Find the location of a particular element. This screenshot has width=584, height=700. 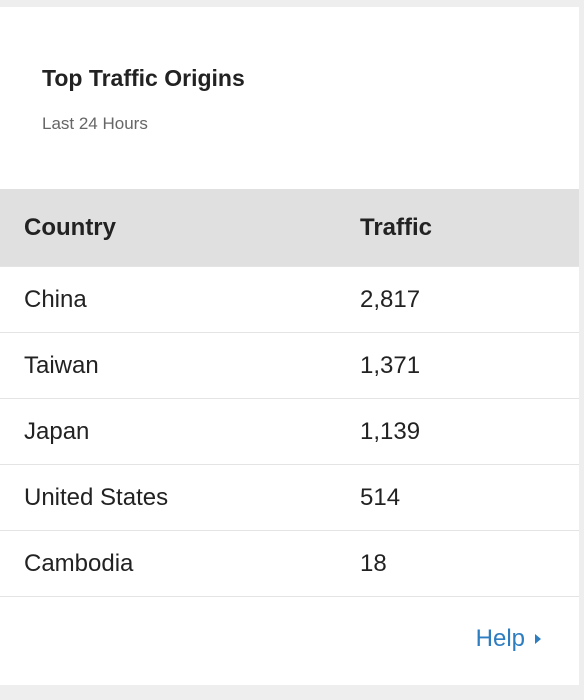

country-cell: United States is located at coordinates (180, 497).